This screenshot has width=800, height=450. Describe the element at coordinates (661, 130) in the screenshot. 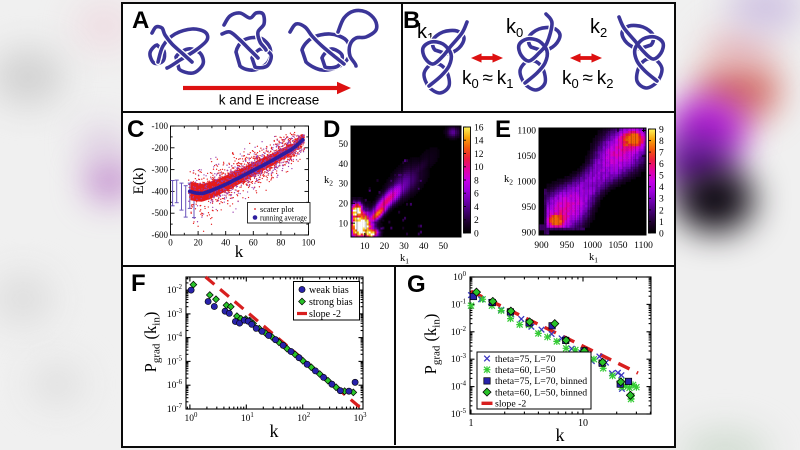

I see `svg-text: 9` at that location.